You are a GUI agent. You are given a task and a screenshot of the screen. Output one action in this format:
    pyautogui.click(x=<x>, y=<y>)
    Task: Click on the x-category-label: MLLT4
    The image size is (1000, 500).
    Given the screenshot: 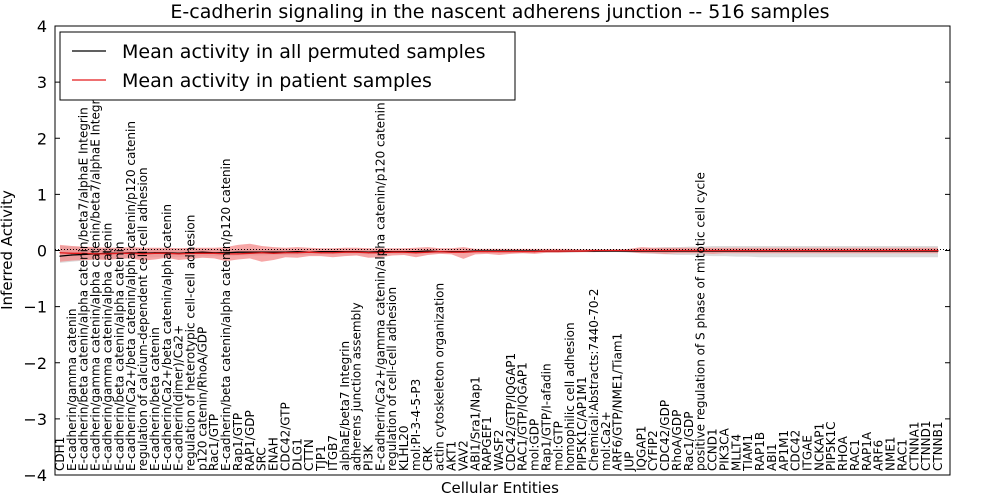 What is the action you would take?
    pyautogui.click(x=736, y=452)
    